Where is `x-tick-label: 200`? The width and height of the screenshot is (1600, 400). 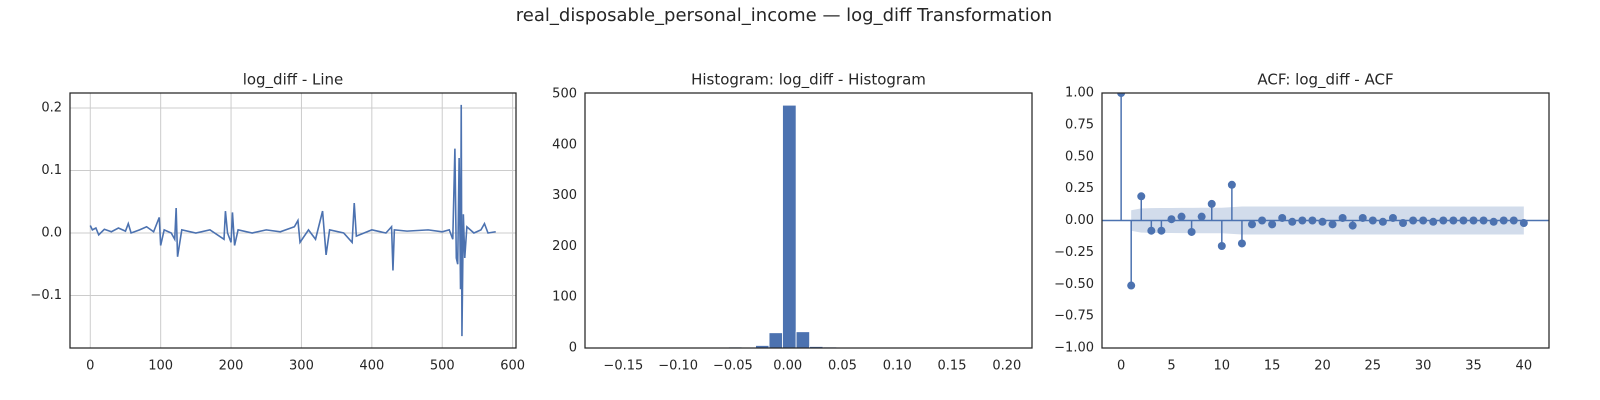 x-tick-label: 200 is located at coordinates (231, 366).